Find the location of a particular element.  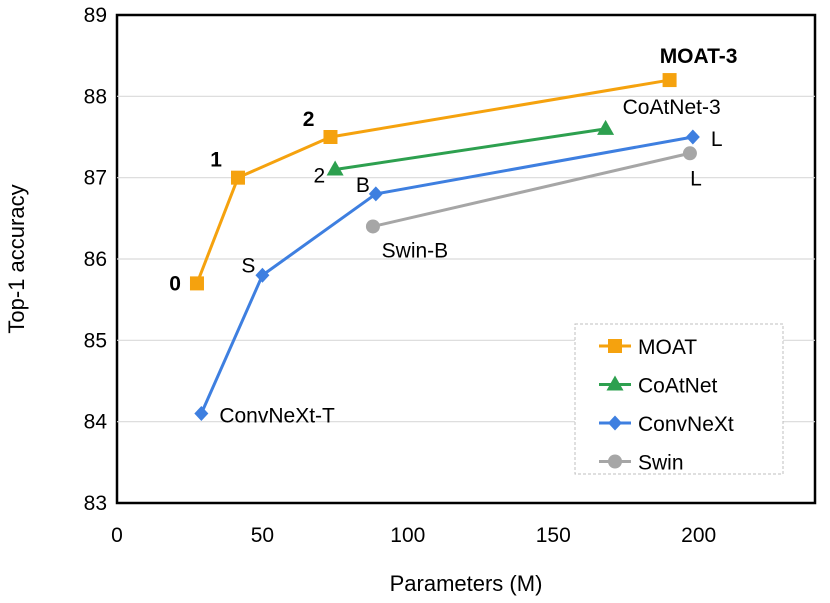

annotation-convnext-t-6: ConvNeXt-T is located at coordinates (277, 416).